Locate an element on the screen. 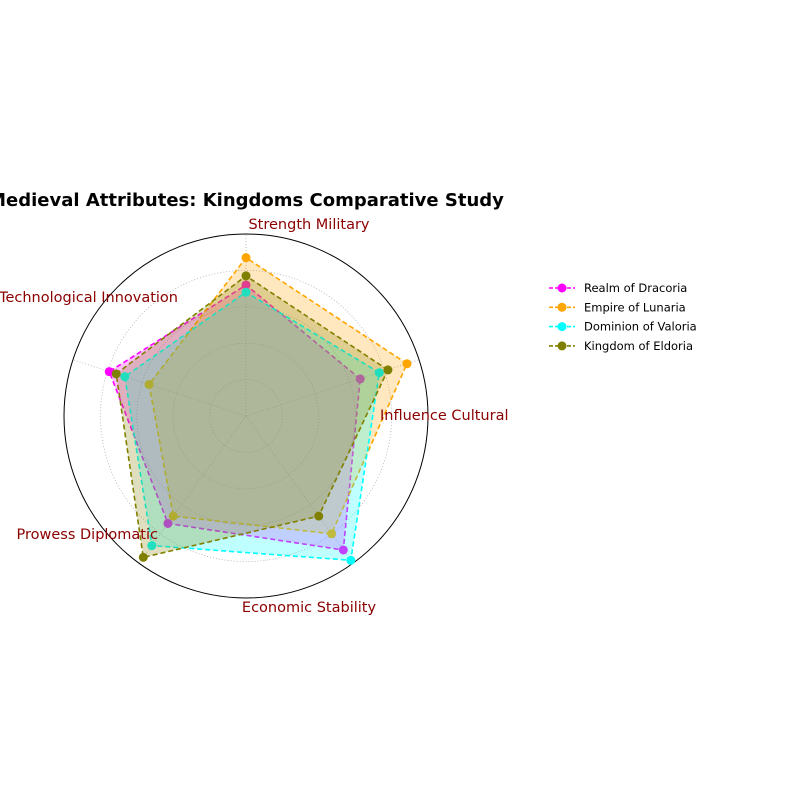  legend-label-3: Dominion of Valoria is located at coordinates (640, 327).